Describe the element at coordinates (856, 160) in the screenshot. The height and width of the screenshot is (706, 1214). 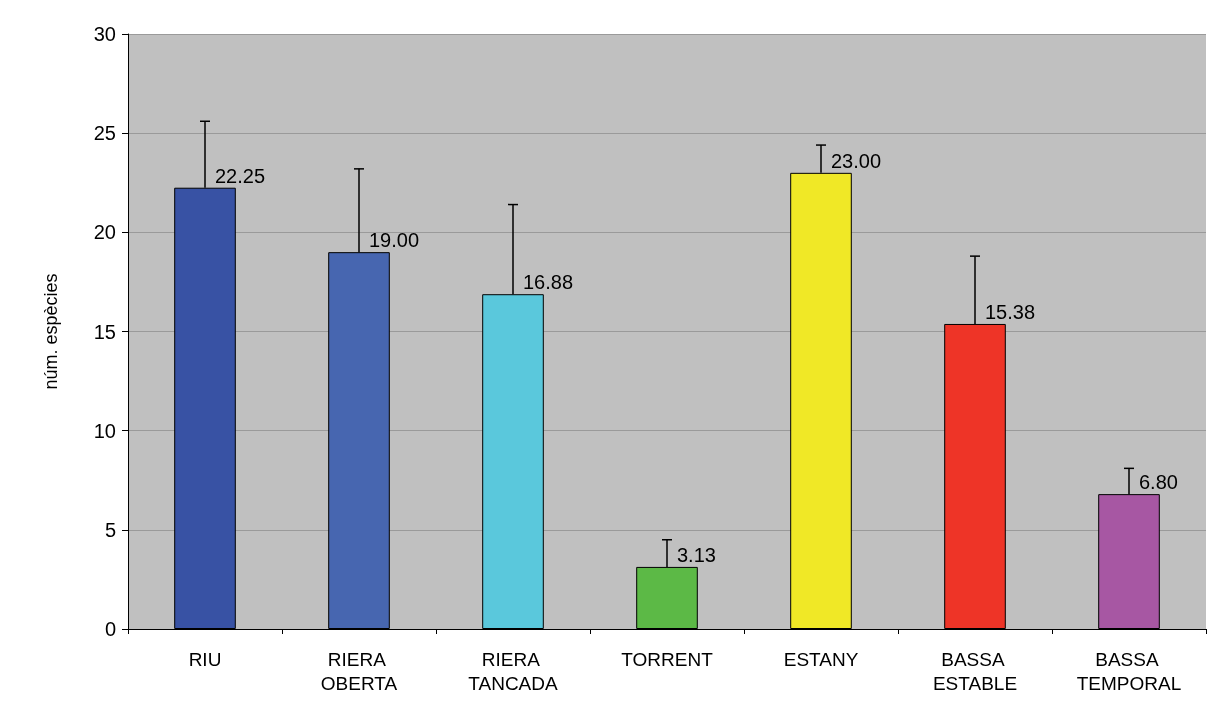
I see `data-label: 23.00` at that location.